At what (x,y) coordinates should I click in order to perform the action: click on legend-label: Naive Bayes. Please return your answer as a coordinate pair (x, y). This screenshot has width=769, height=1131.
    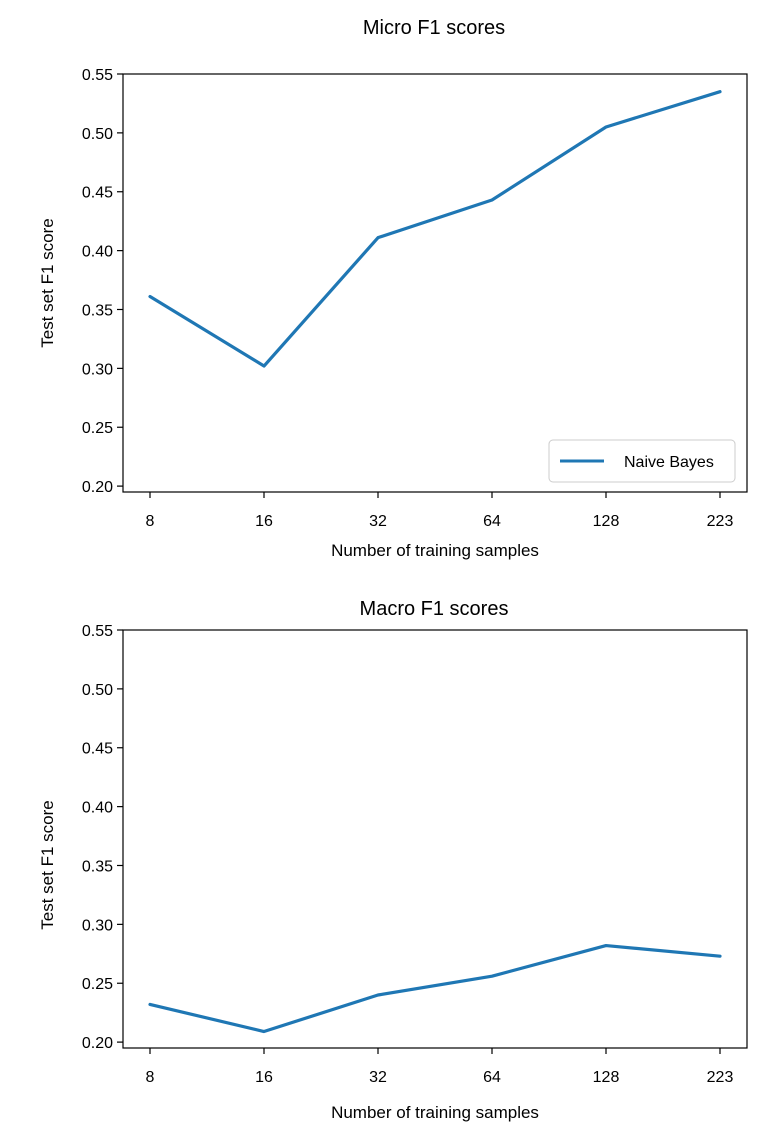
    Looking at the image, I should click on (669, 462).